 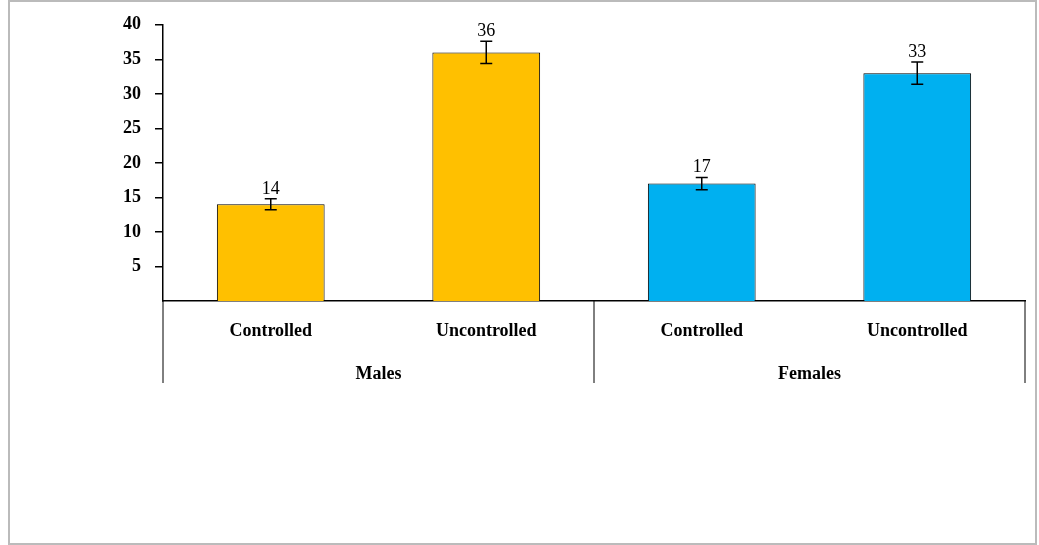 I want to click on y-tick-label: 40, so click(x=132, y=23).